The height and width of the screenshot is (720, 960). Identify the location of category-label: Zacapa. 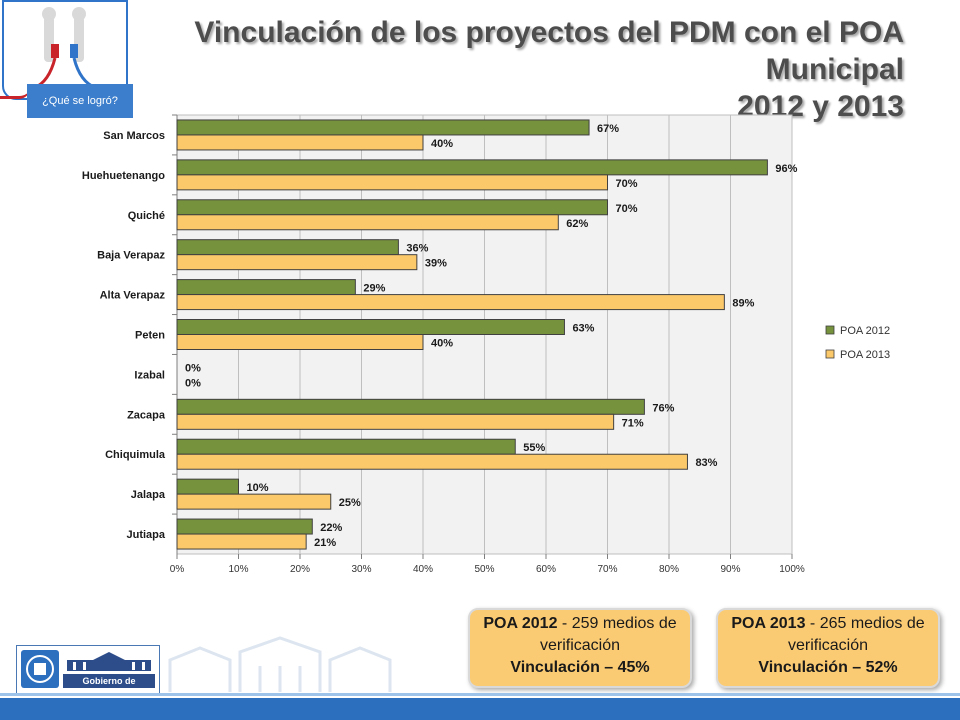
(146, 415).